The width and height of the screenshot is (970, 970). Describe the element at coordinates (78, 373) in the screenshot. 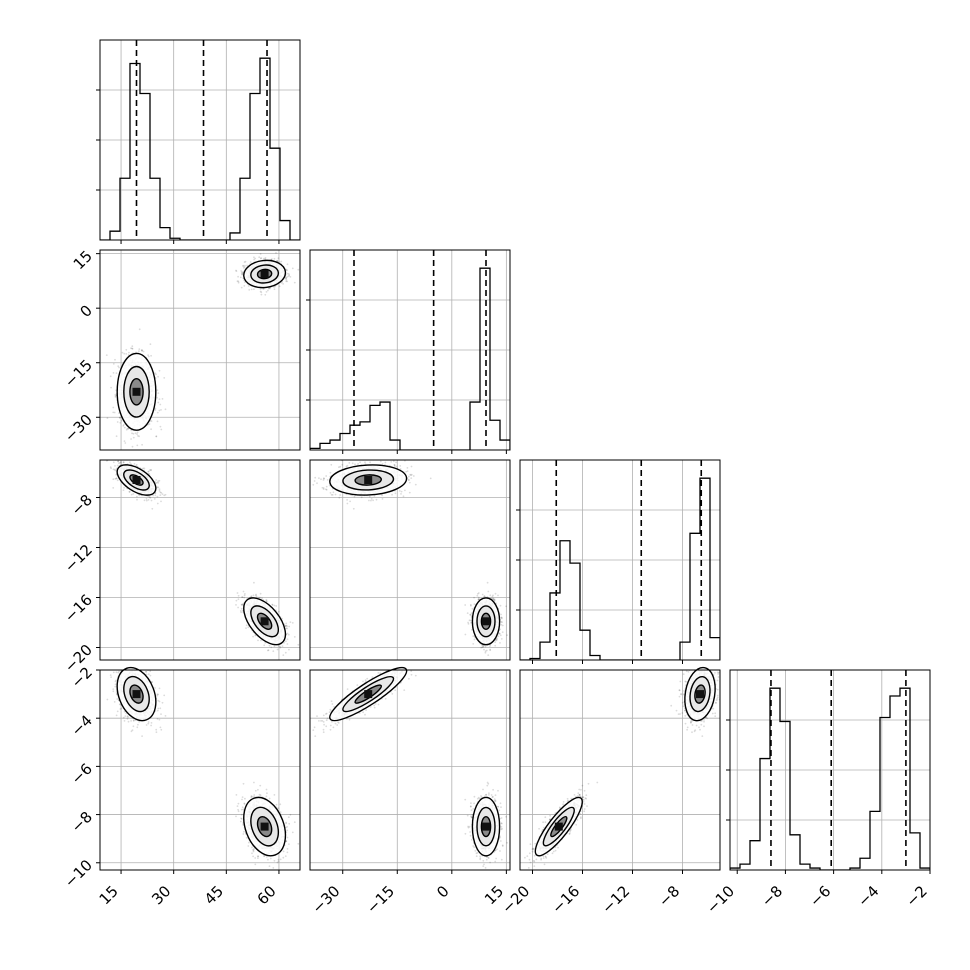

I see `y-tick-label: −15` at that location.